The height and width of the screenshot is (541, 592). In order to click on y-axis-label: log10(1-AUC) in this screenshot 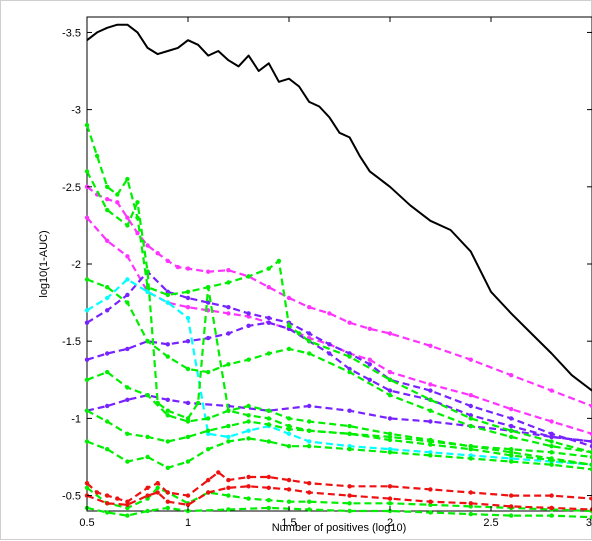, I will do `click(44, 263)`.